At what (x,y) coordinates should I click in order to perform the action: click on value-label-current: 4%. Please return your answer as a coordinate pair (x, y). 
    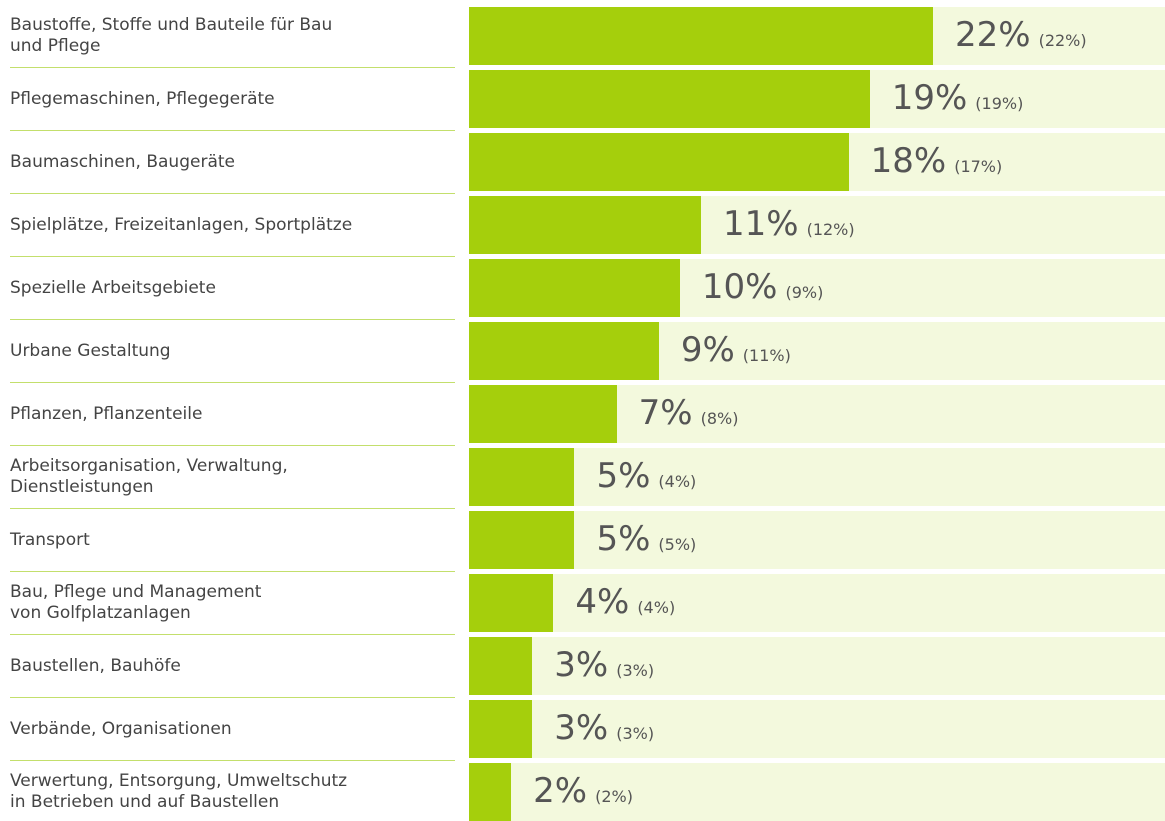
    Looking at the image, I should click on (602, 602).